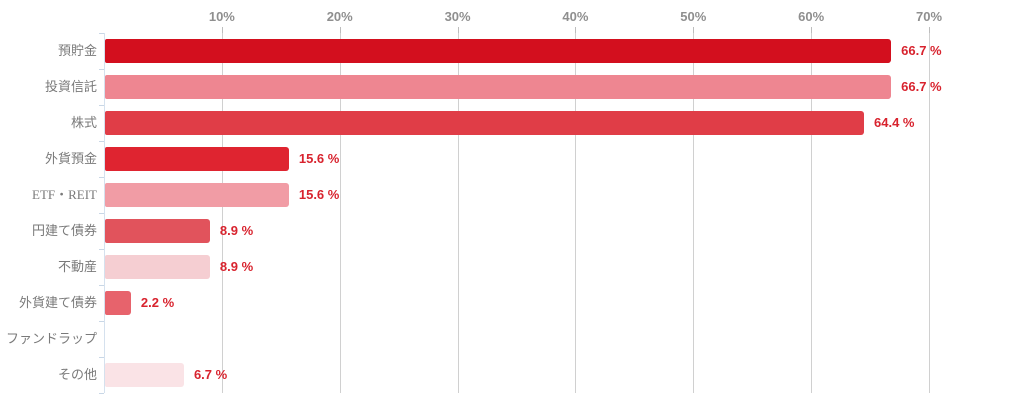 The height and width of the screenshot is (405, 1024). What do you see at coordinates (77, 374) in the screenshot?
I see `category-label: その他` at bounding box center [77, 374].